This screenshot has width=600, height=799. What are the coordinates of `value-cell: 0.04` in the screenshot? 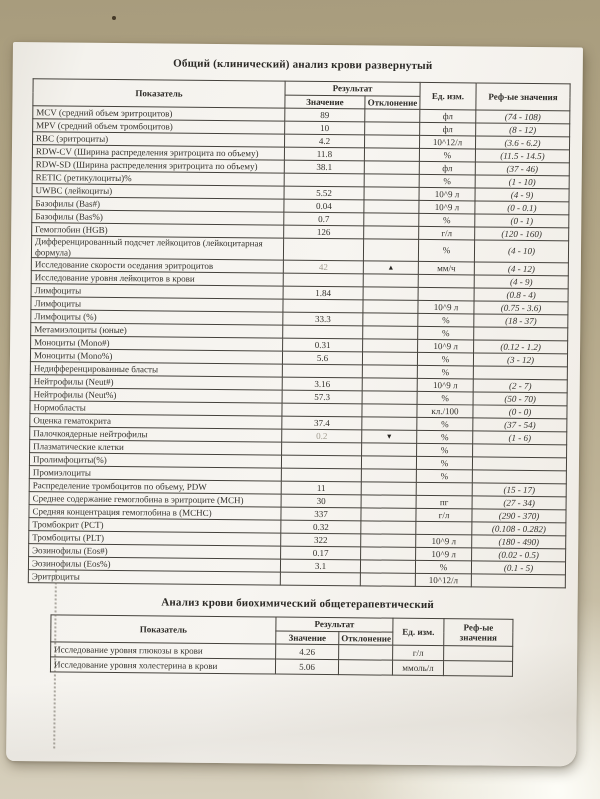 It's located at (324, 206).